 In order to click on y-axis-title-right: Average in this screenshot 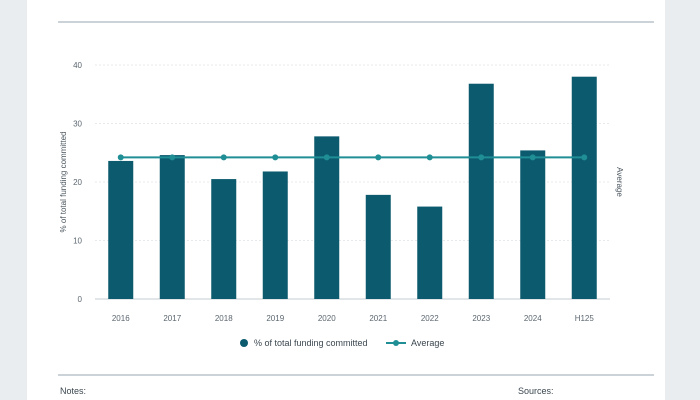, I will do `click(619, 182)`.